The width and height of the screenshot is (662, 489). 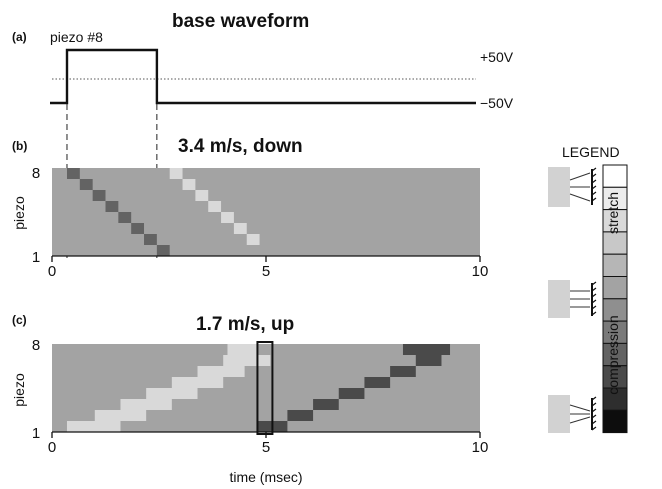 What do you see at coordinates (36, 433) in the screenshot?
I see `panel-c-ytick-bottom: 1` at bounding box center [36, 433].